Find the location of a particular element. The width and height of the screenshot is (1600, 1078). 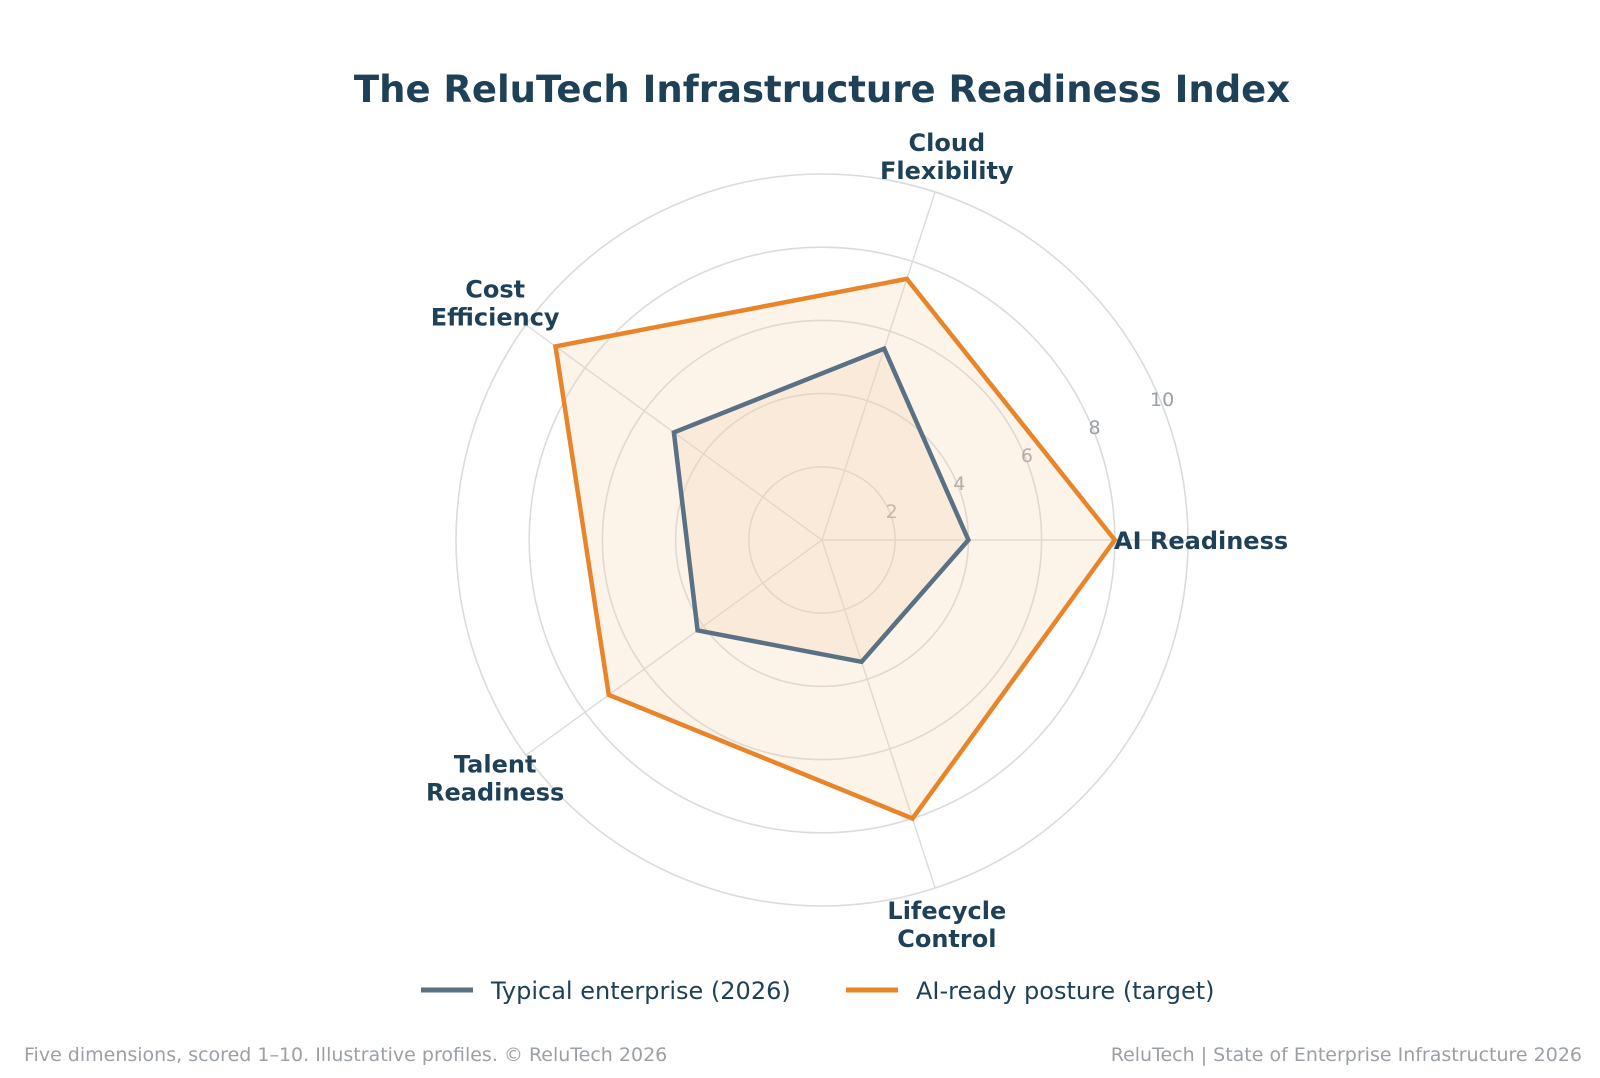

radial-tick-label: 10 is located at coordinates (1162, 400).